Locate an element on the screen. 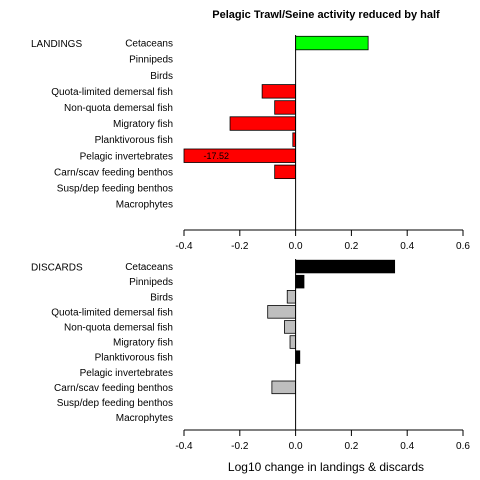 This screenshot has height=480, width=480. bar-pelagic-invertebrates is located at coordinates (239, 155).